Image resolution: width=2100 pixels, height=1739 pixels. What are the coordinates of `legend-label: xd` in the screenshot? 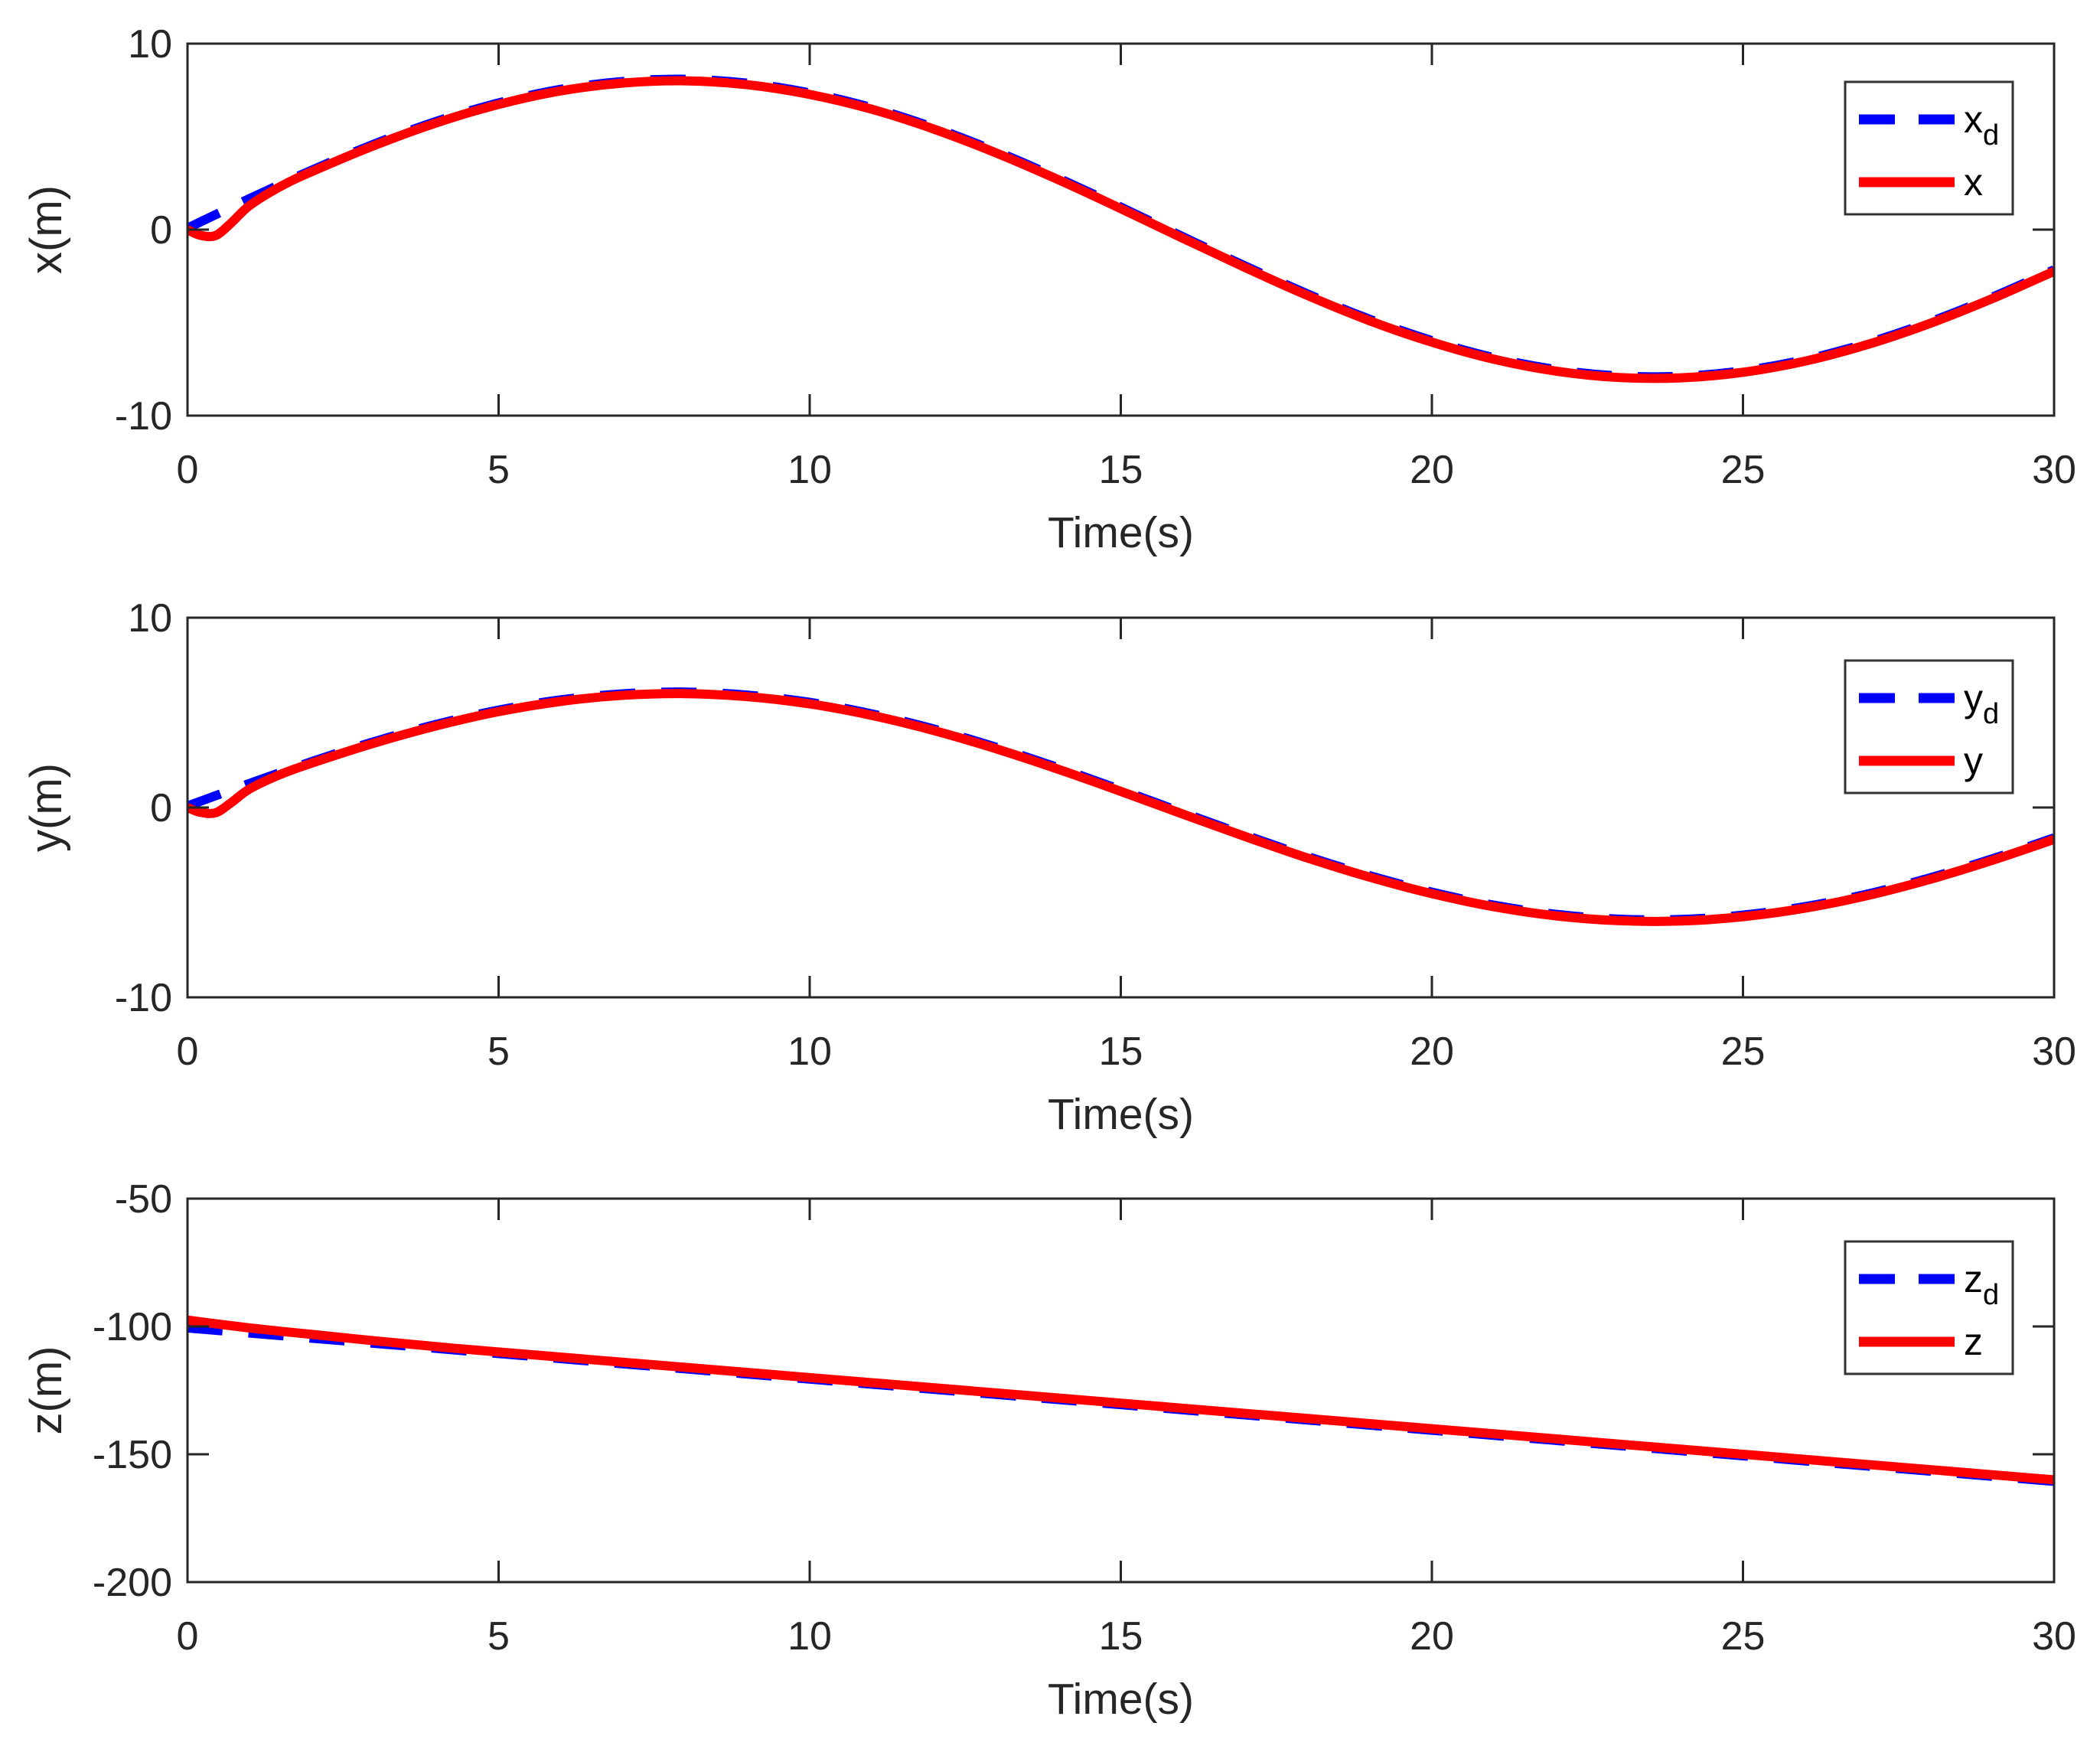 It's located at (1981, 125).